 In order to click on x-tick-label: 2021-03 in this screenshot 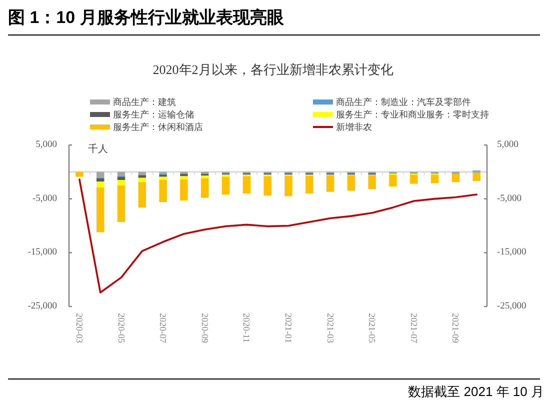, I will do `click(330, 328)`.